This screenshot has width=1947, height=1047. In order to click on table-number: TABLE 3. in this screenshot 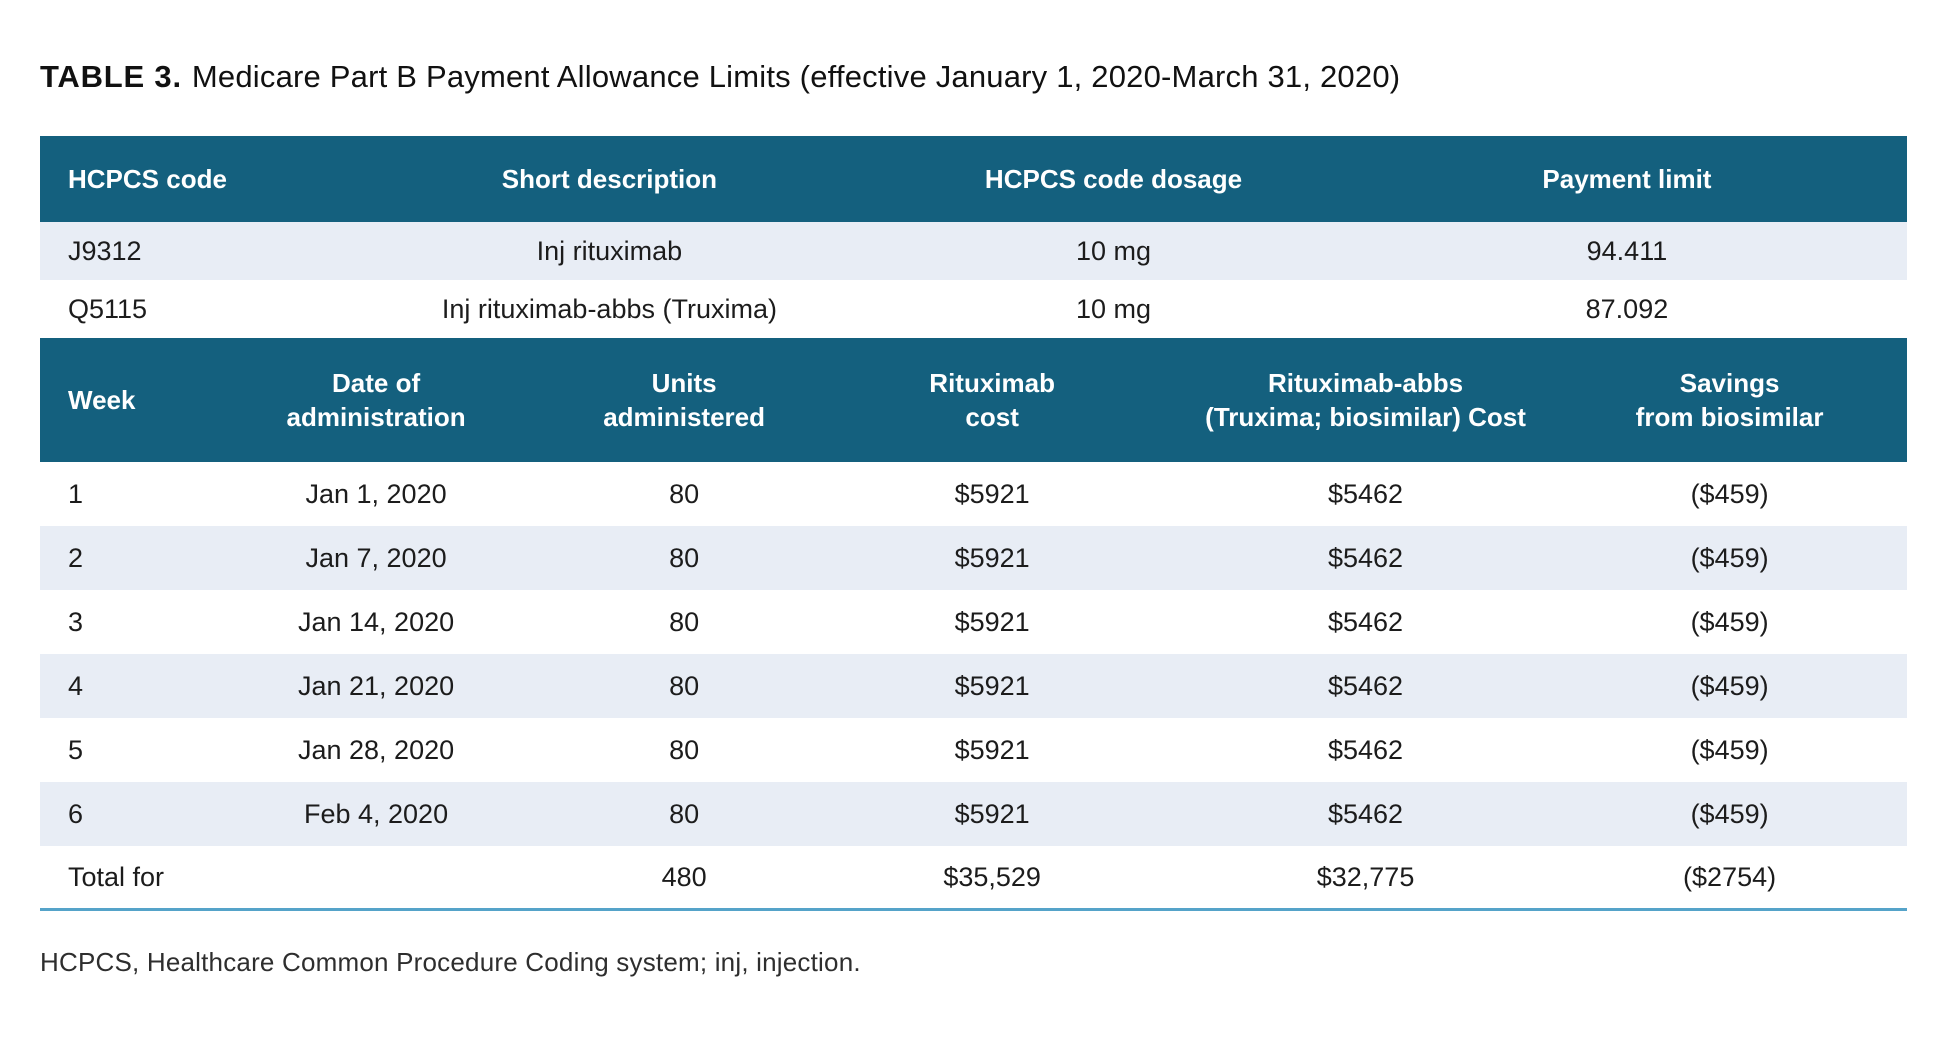, I will do `click(111, 76)`.